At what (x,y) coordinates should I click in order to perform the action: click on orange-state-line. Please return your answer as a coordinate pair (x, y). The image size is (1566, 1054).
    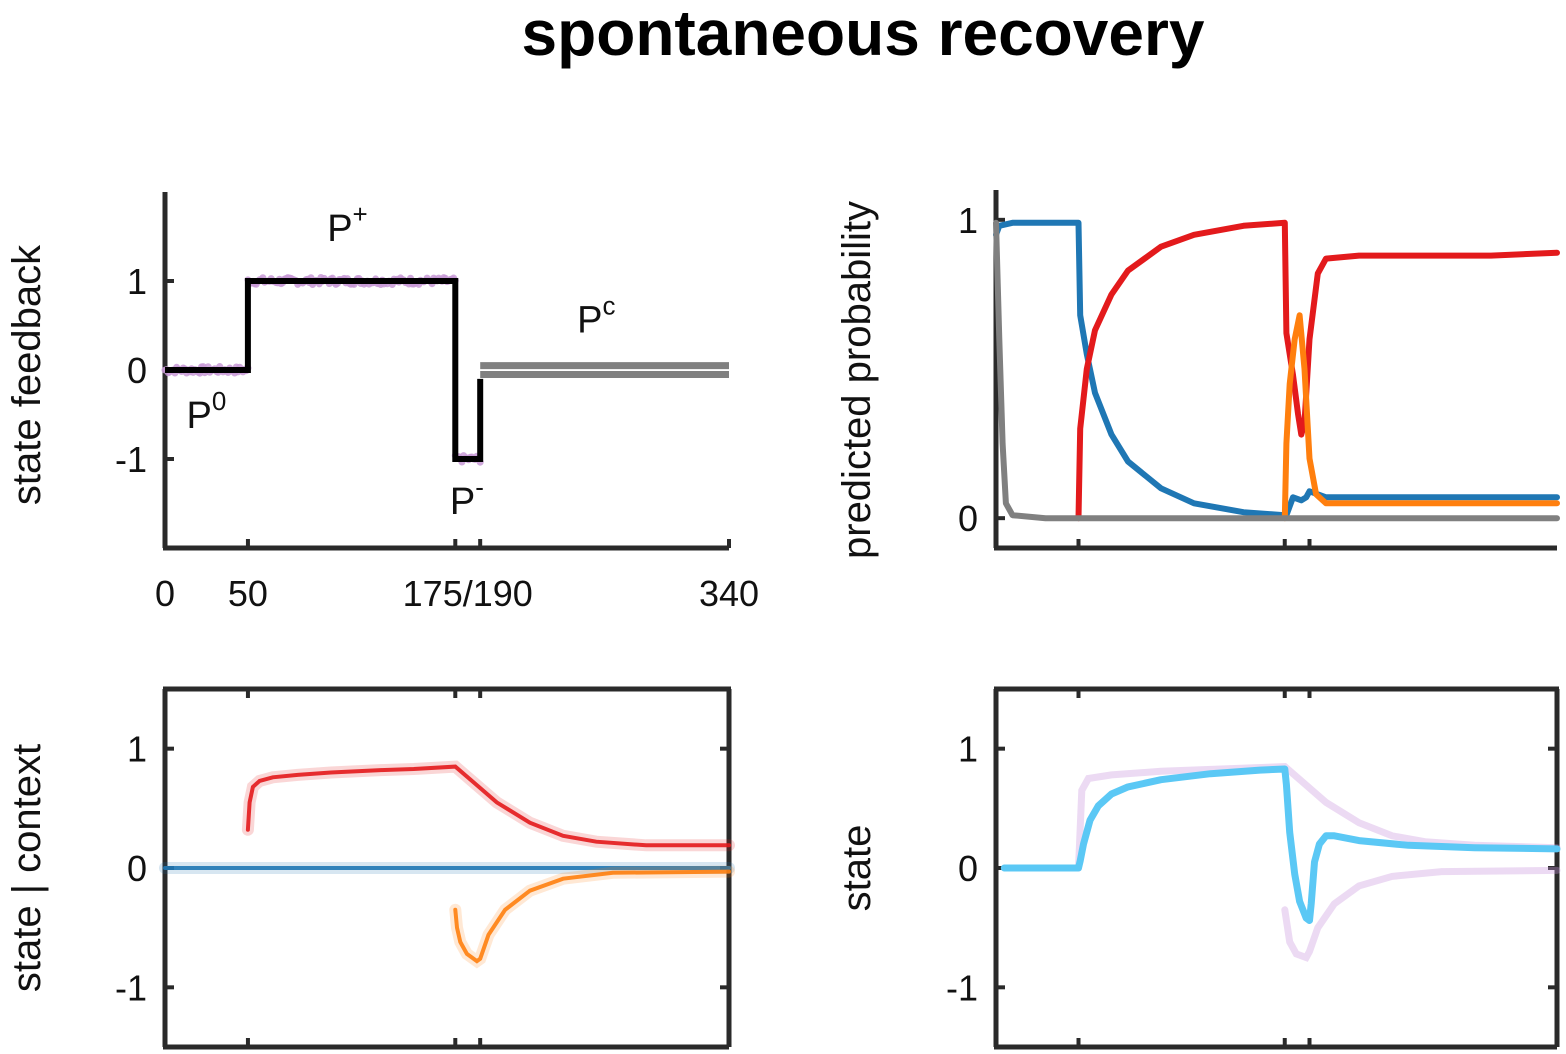
    Looking at the image, I should click on (592, 916).